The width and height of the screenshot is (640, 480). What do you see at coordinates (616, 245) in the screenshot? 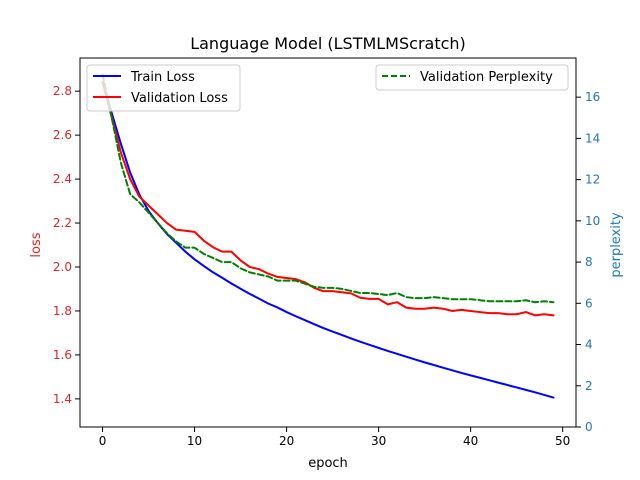
I see `y-axis-label-right: perplexity` at bounding box center [616, 245].